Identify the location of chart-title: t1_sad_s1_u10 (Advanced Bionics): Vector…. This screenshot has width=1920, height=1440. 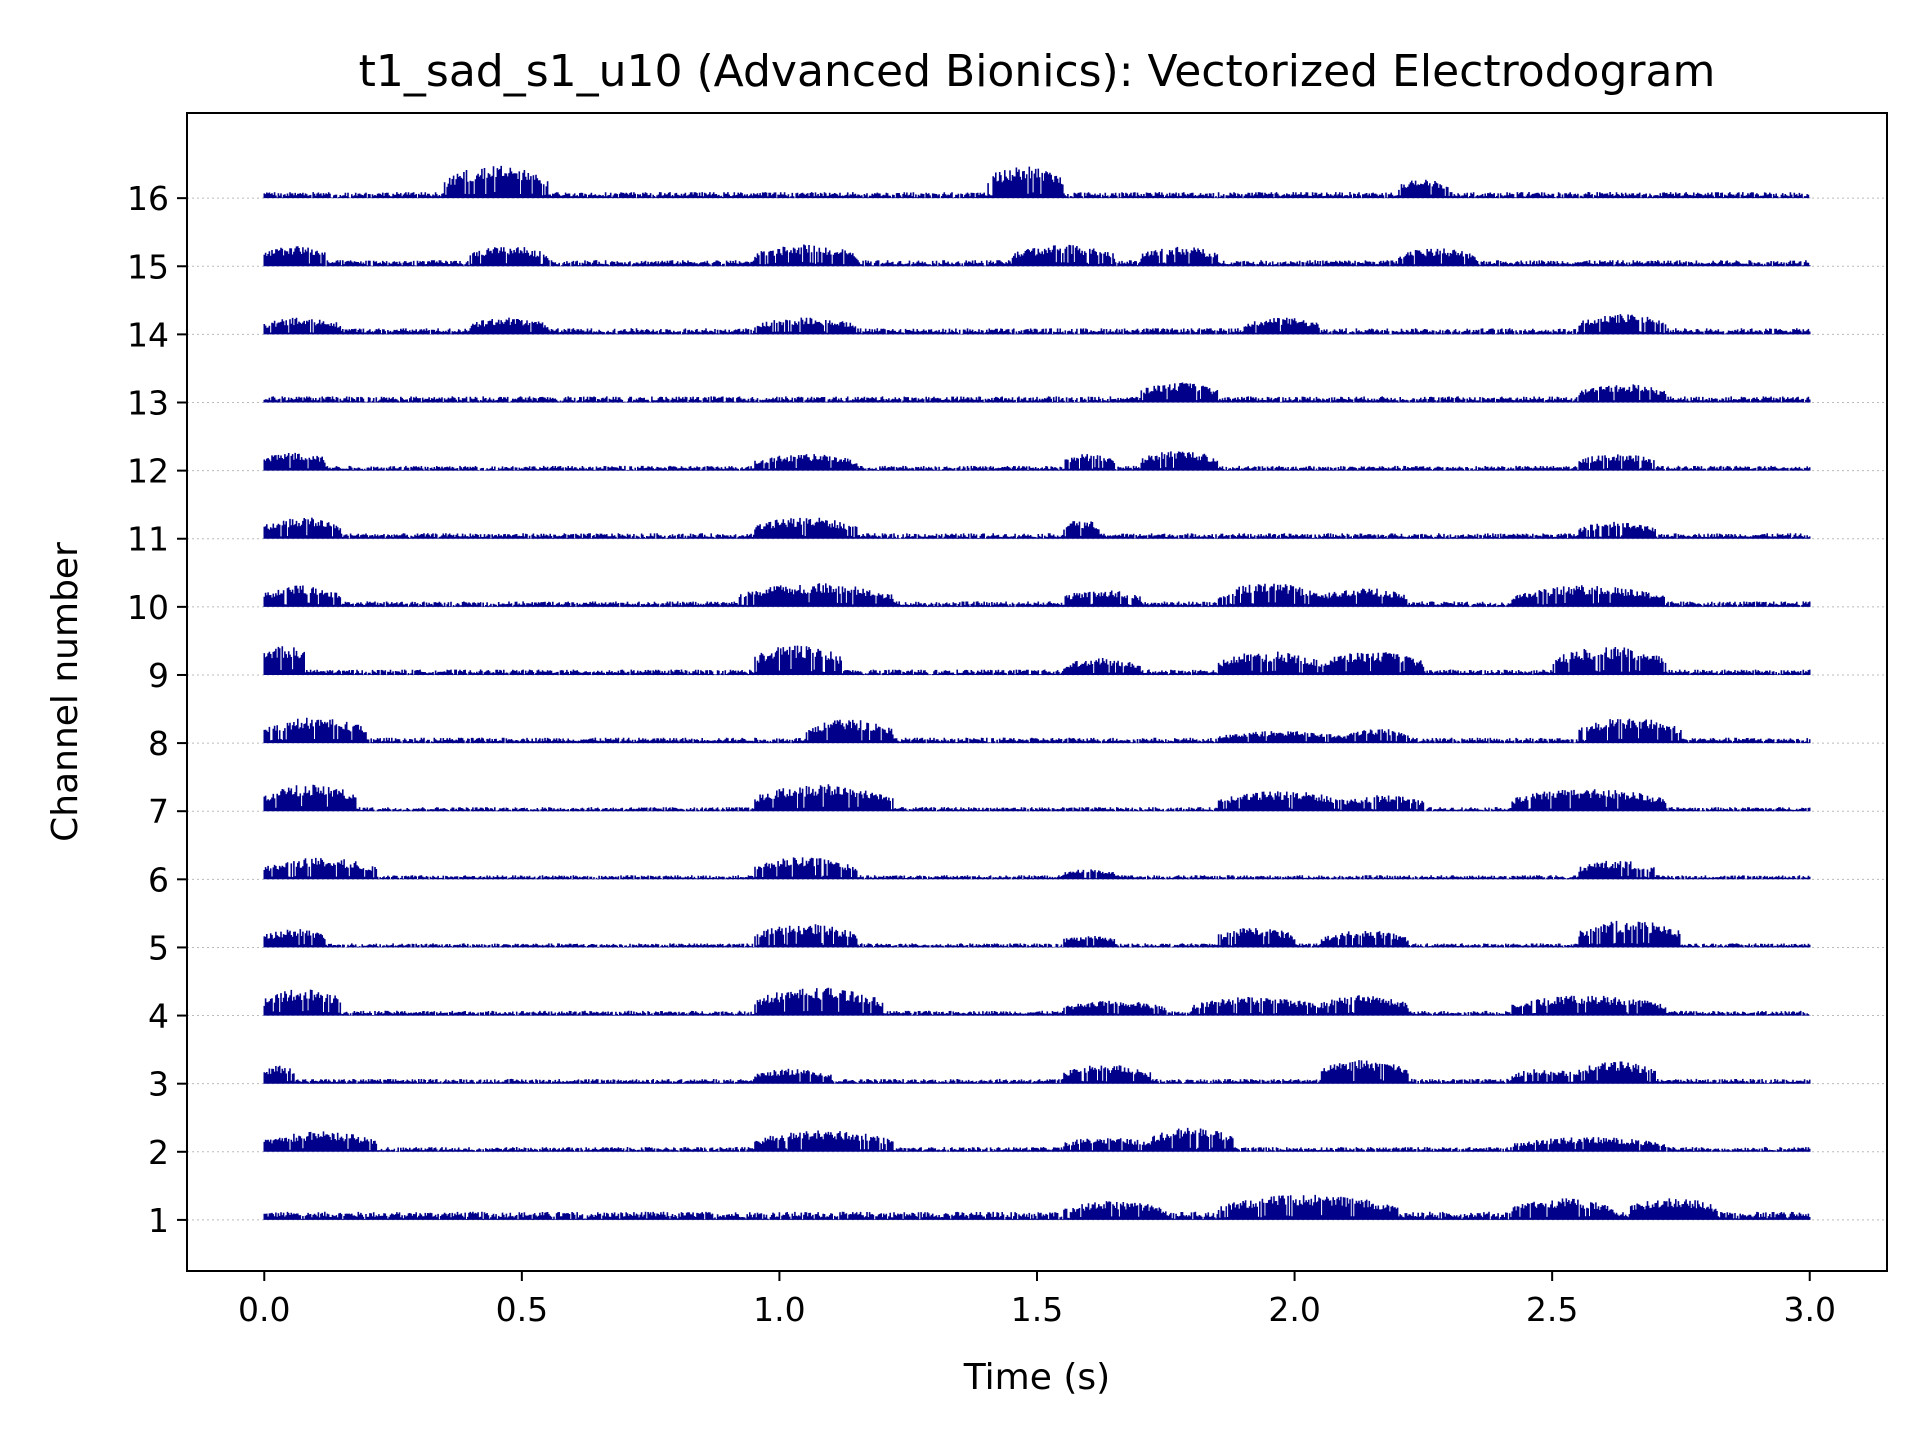
(1037, 71).